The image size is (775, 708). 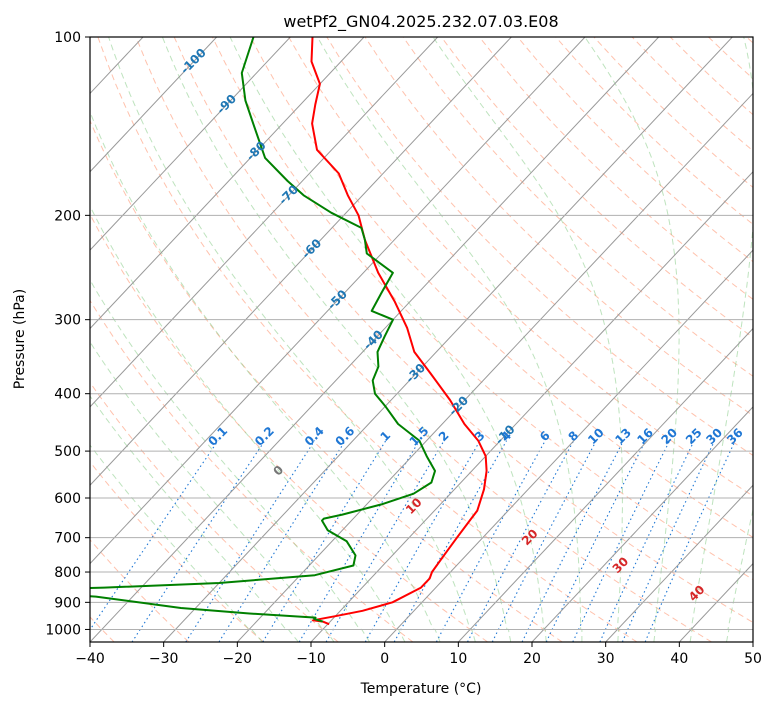 I want to click on y-tick-label: 800, so click(x=67, y=573).